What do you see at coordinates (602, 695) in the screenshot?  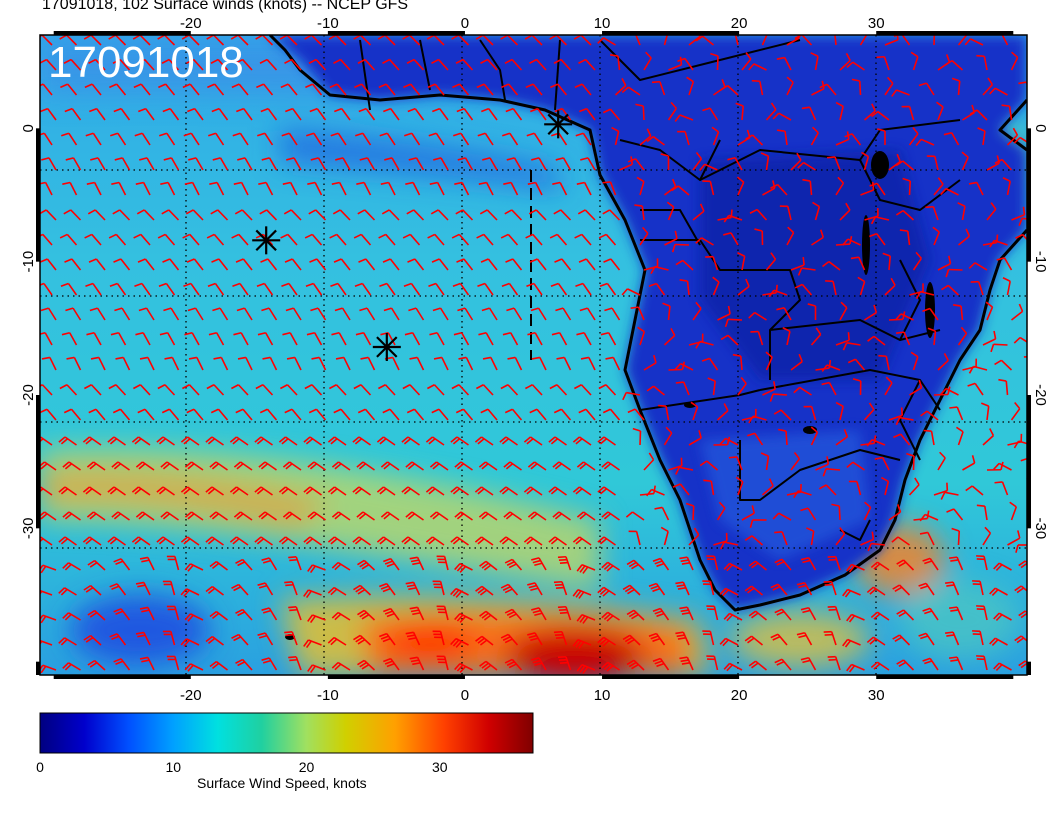 I see `lon-tick-bottom: 10` at bounding box center [602, 695].